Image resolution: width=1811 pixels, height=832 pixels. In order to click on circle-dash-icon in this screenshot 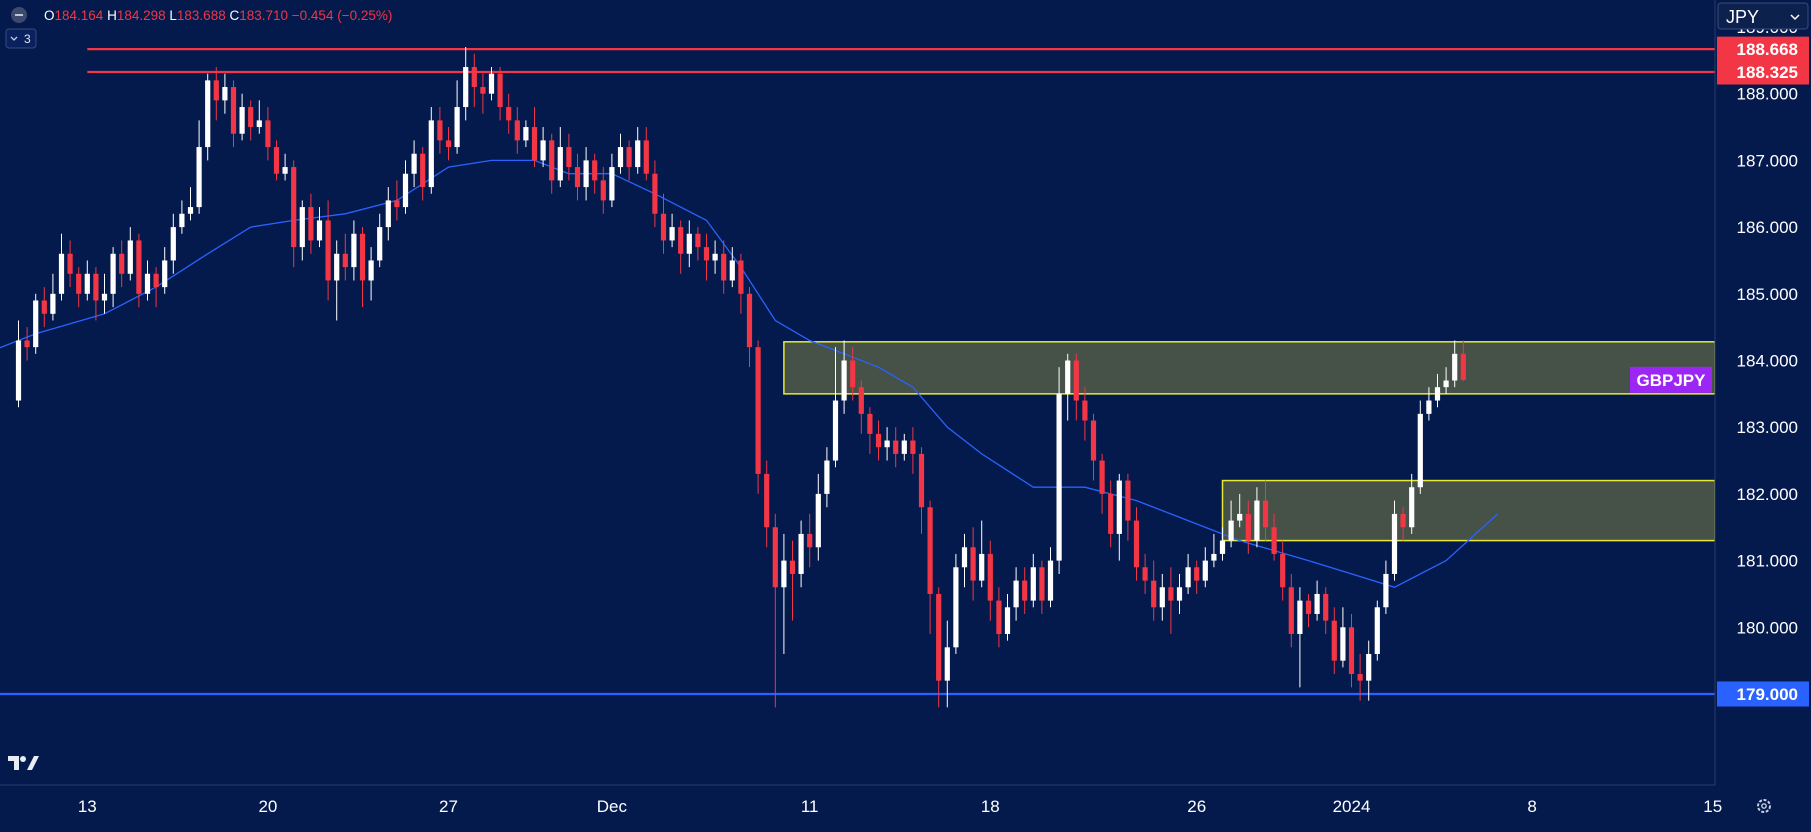, I will do `click(19, 15)`.